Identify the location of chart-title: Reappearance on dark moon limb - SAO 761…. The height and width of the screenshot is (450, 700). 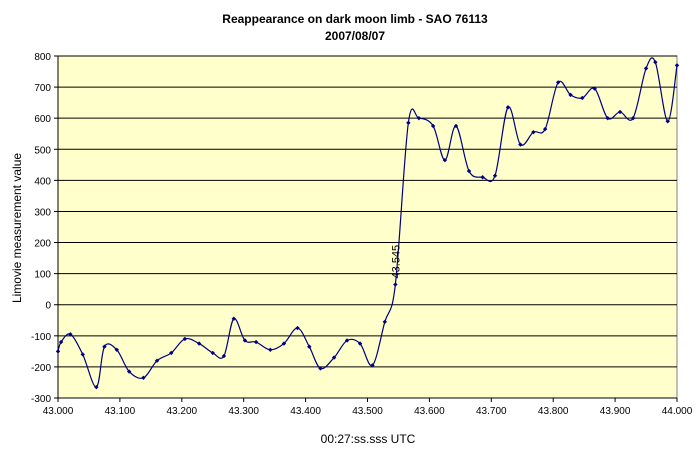
(355, 19).